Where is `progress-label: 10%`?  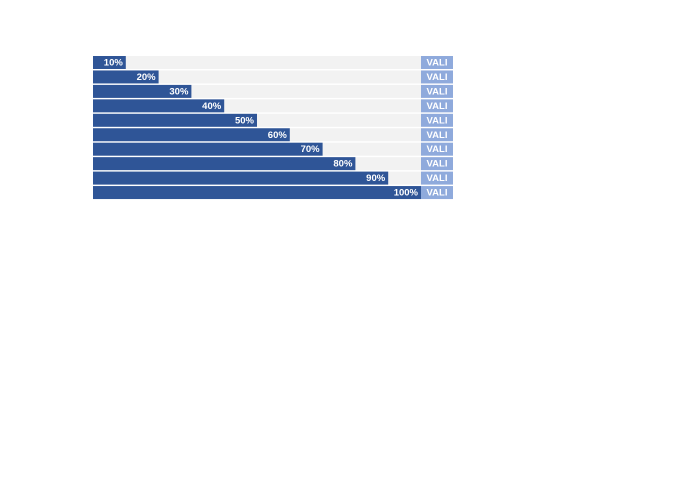
progress-label: 10% is located at coordinates (114, 63).